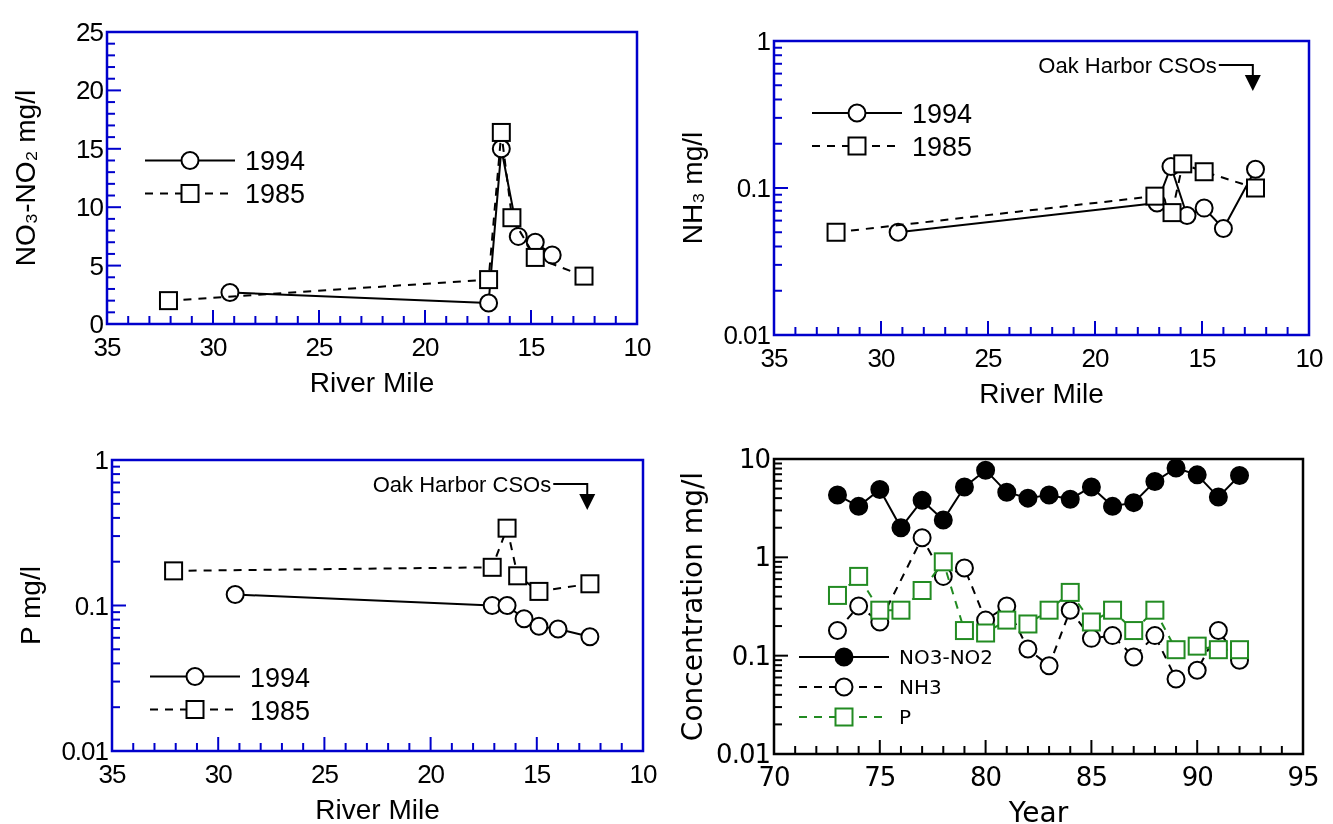 This screenshot has height=824, width=1333. Describe the element at coordinates (905, 717) in the screenshot. I see `legend-label: P` at that location.